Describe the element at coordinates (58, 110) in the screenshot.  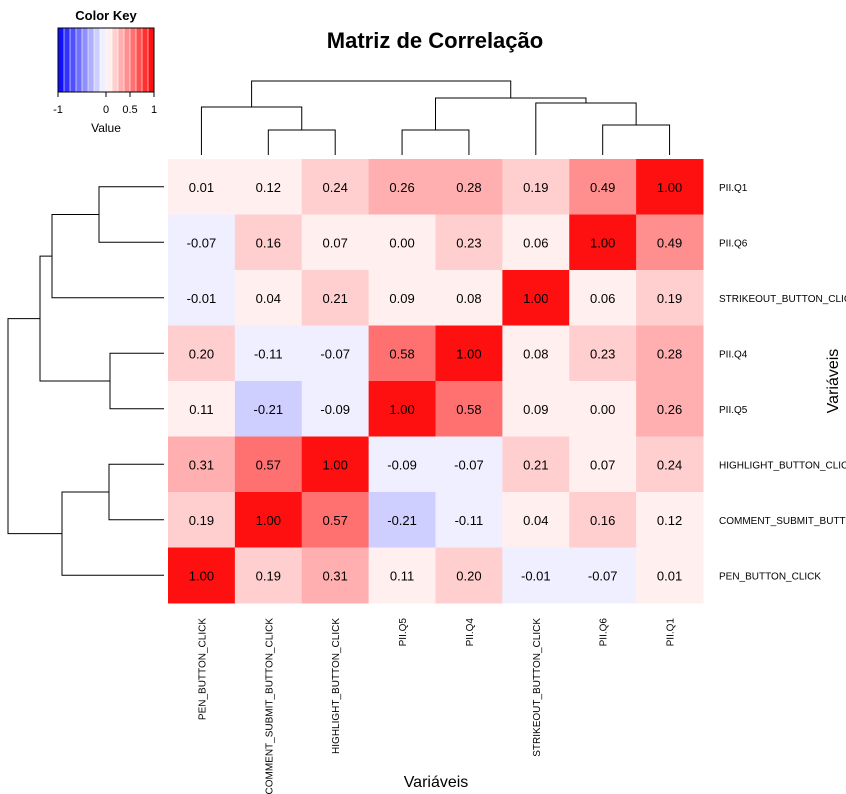
I see `color-key-tick-label: -1` at that location.